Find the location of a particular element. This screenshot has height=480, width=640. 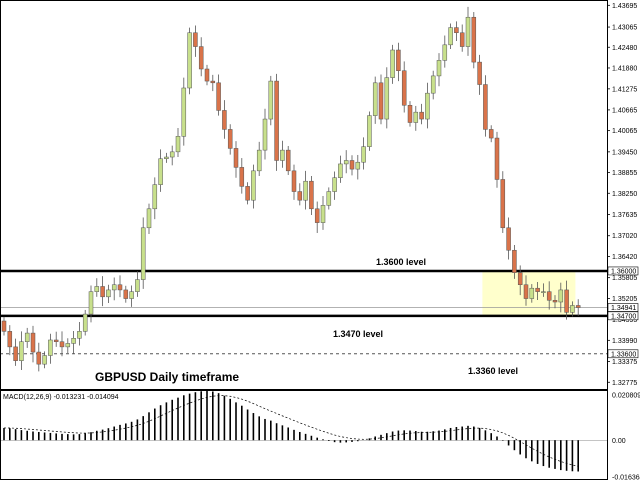

price-tick-label-3: 1.41880 is located at coordinates (624, 68).